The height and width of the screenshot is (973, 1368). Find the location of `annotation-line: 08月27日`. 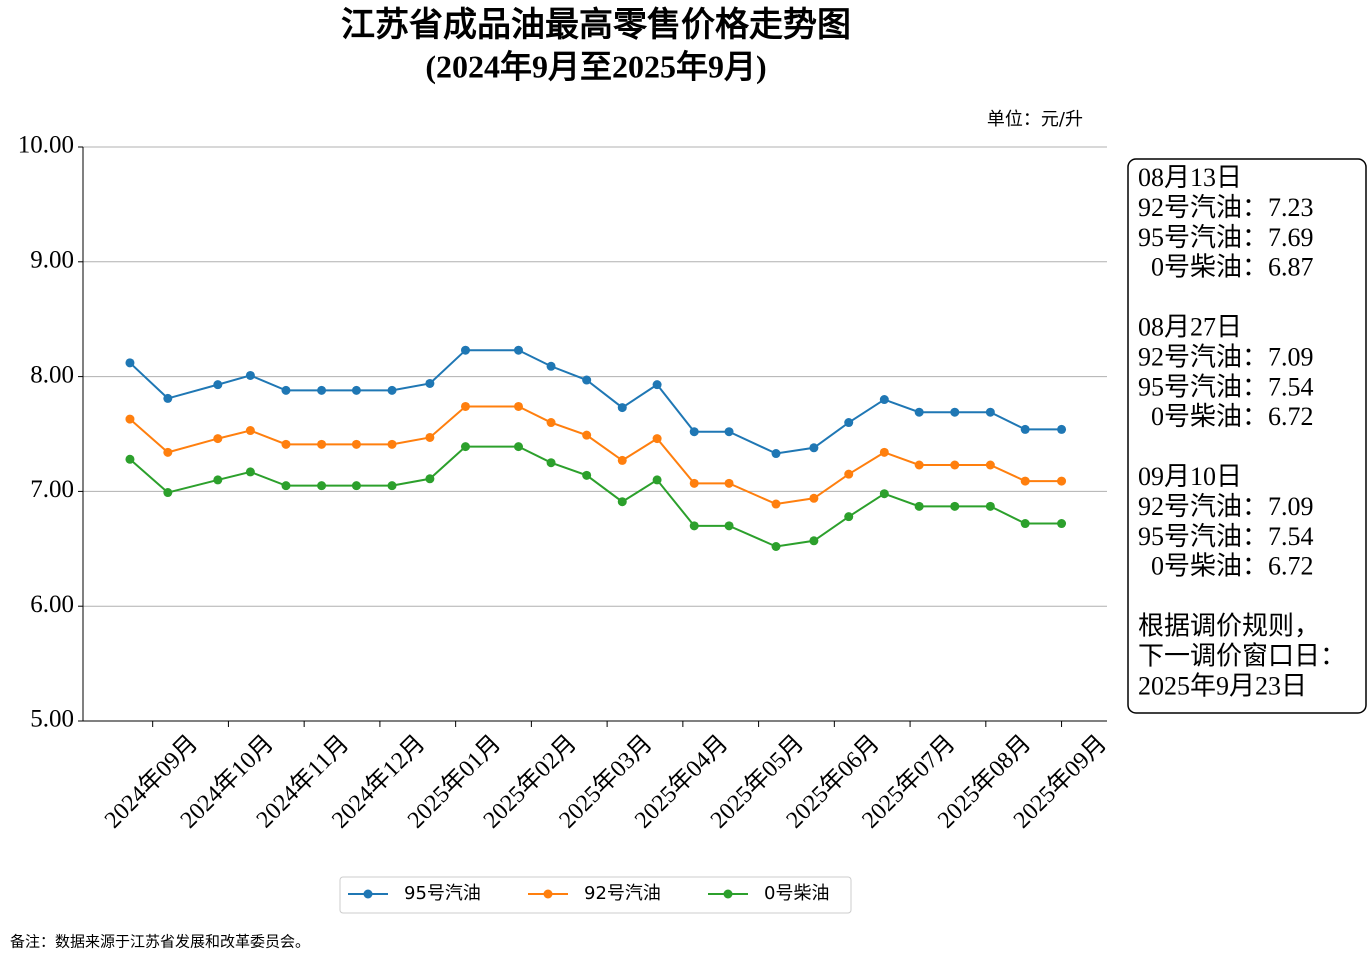

annotation-line: 08月27日 is located at coordinates (1190, 326).